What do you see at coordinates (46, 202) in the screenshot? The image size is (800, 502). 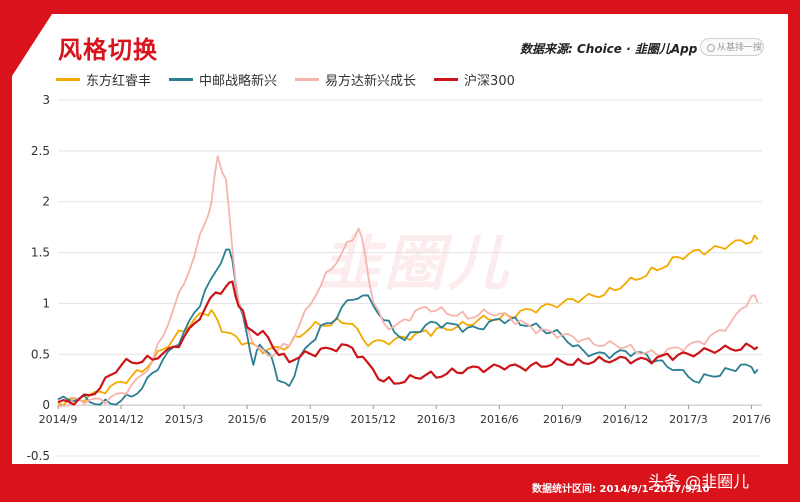 I see `y-tick-label-2: 2` at bounding box center [46, 202].